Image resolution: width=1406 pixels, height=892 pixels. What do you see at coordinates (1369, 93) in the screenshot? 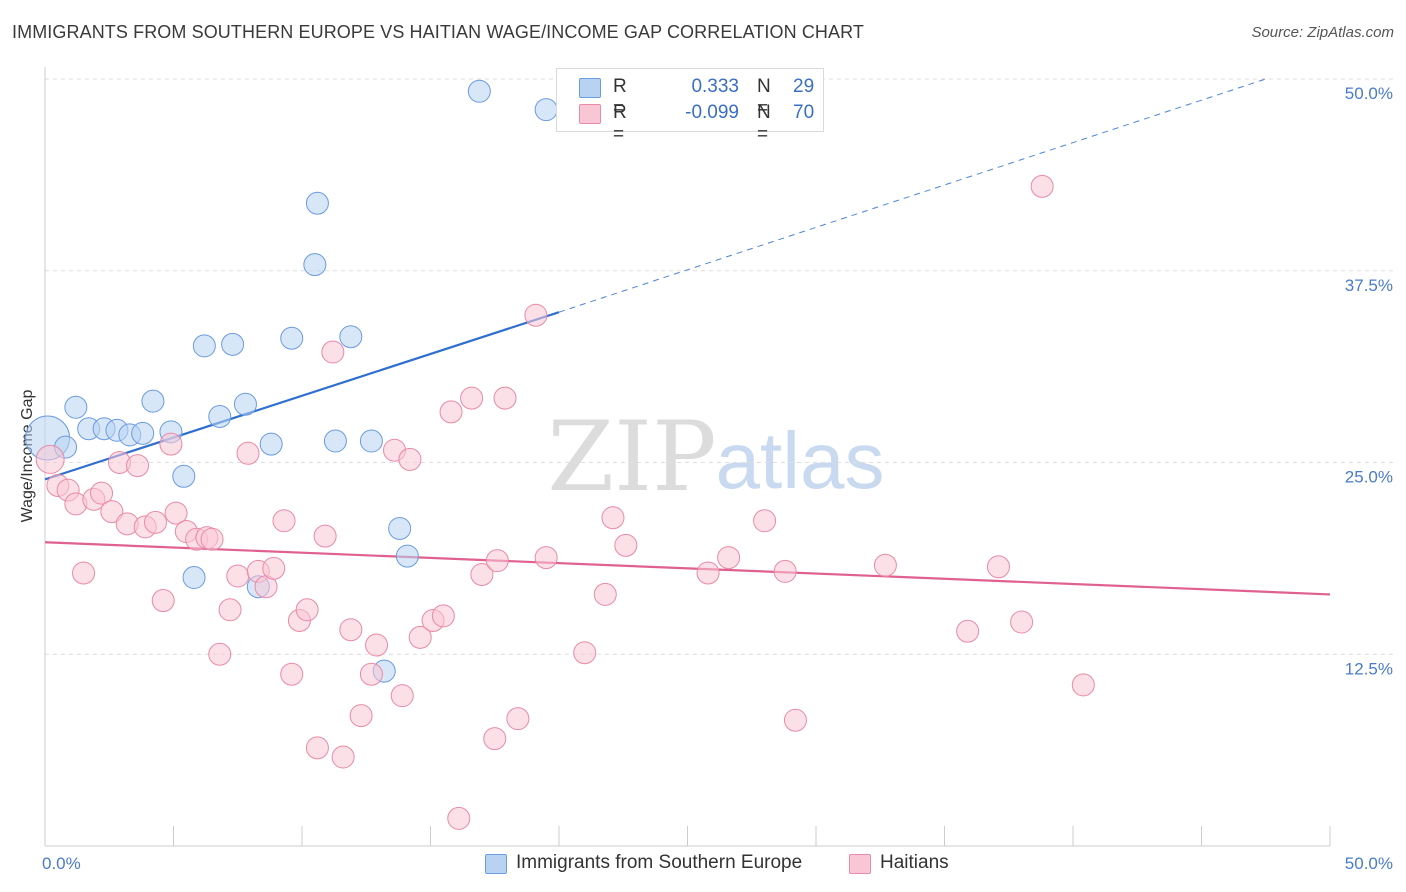
I see `y-tick-label: 50.0%` at bounding box center [1369, 93].